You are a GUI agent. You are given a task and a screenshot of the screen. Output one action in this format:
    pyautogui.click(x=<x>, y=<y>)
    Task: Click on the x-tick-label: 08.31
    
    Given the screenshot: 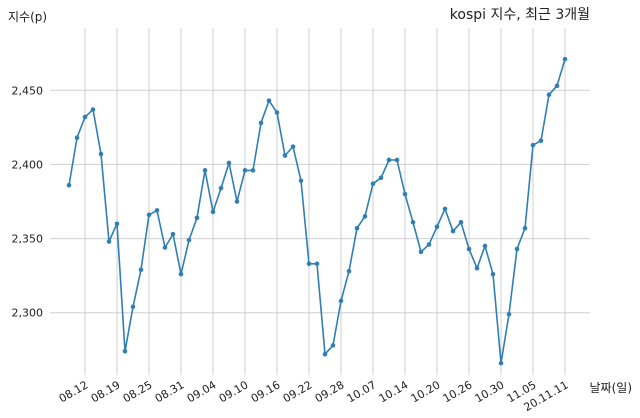 What is the action you would take?
    pyautogui.click(x=170, y=391)
    